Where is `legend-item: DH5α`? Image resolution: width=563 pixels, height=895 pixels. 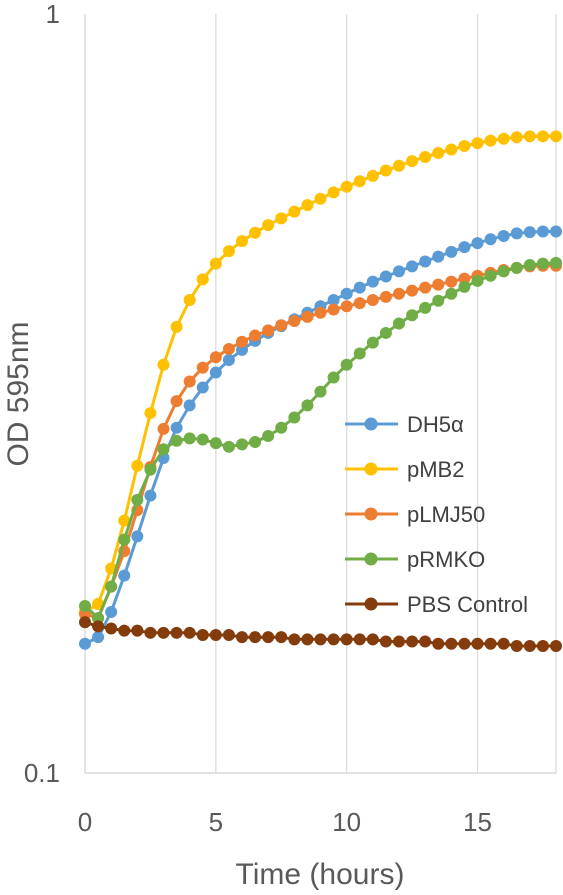
legend-item: DH5α is located at coordinates (404, 424).